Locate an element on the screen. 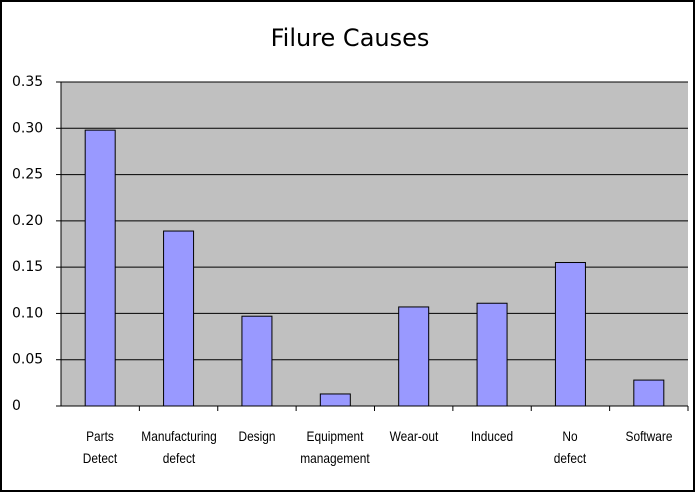 This screenshot has width=695, height=492. y-tick-label: 0.10 is located at coordinates (27, 313).